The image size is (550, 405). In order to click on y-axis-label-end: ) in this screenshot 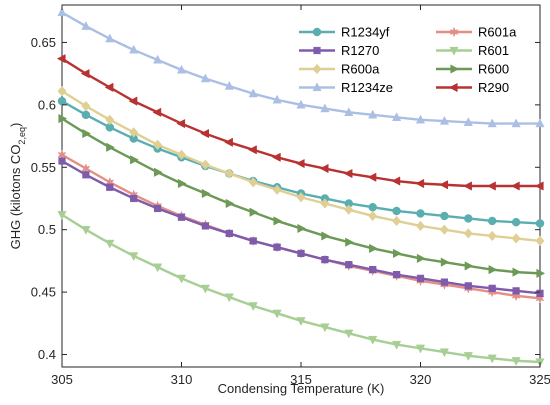, I will do `click(15, 125)`.